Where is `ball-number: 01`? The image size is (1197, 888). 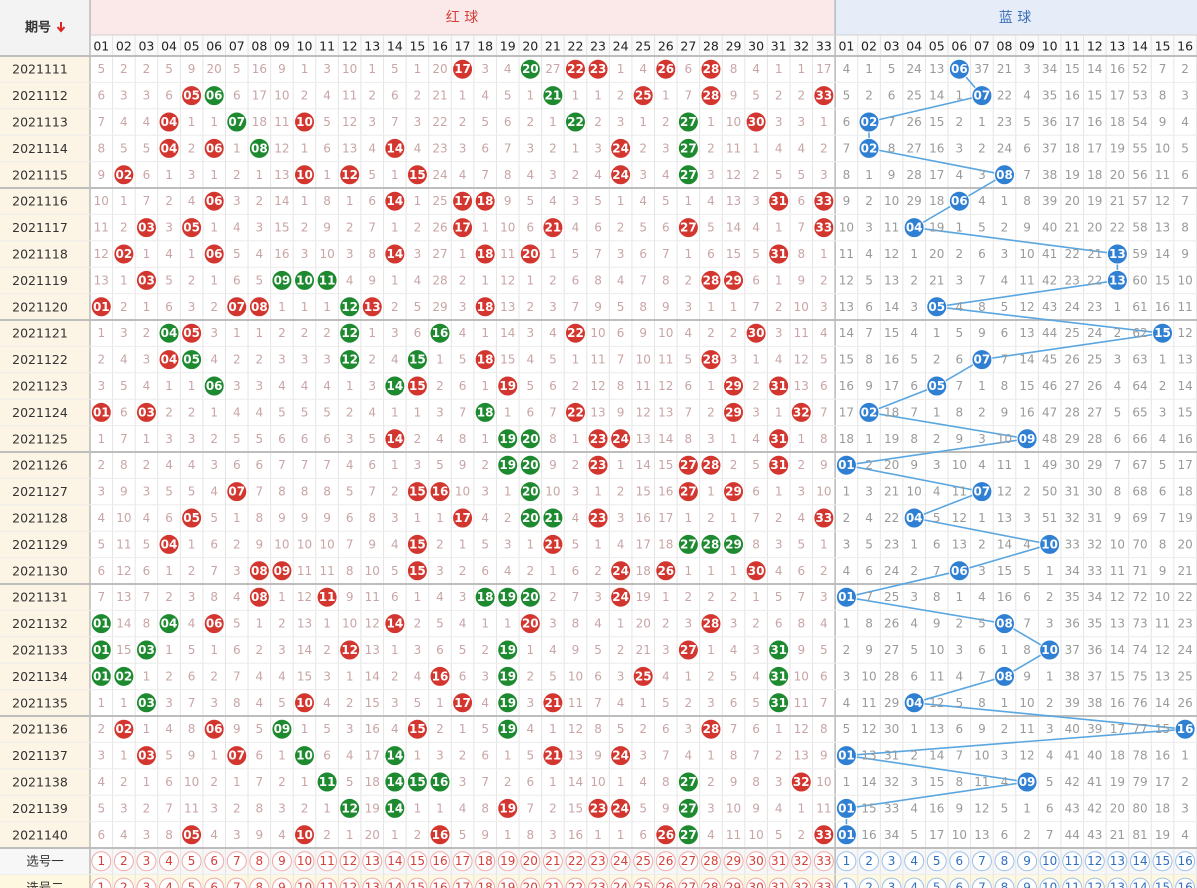 ball-number: 01 is located at coordinates (101, 650).